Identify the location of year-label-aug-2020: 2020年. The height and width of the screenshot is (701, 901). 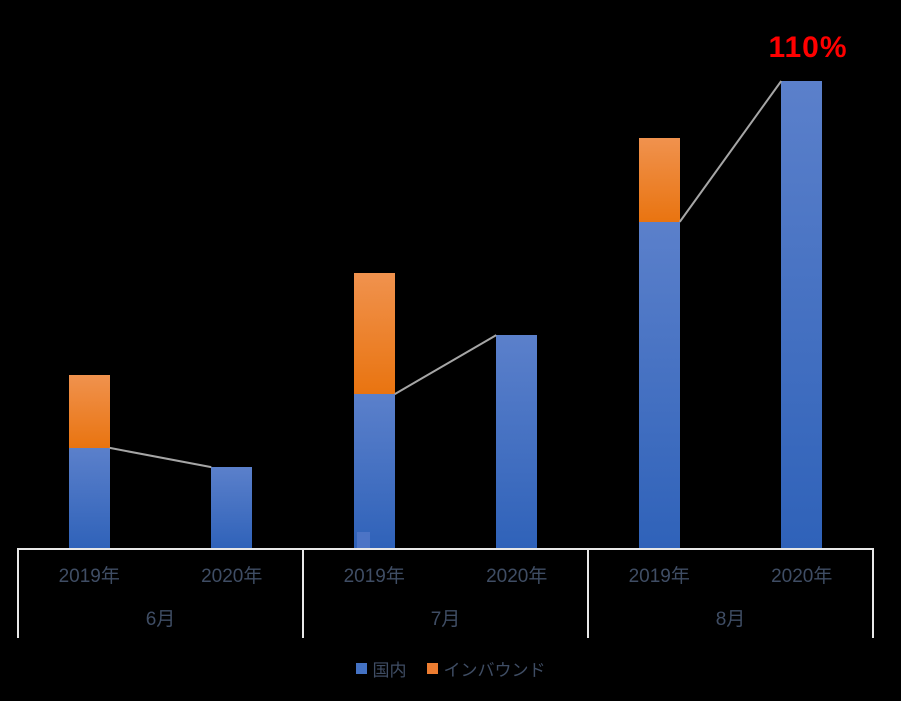
(802, 576).